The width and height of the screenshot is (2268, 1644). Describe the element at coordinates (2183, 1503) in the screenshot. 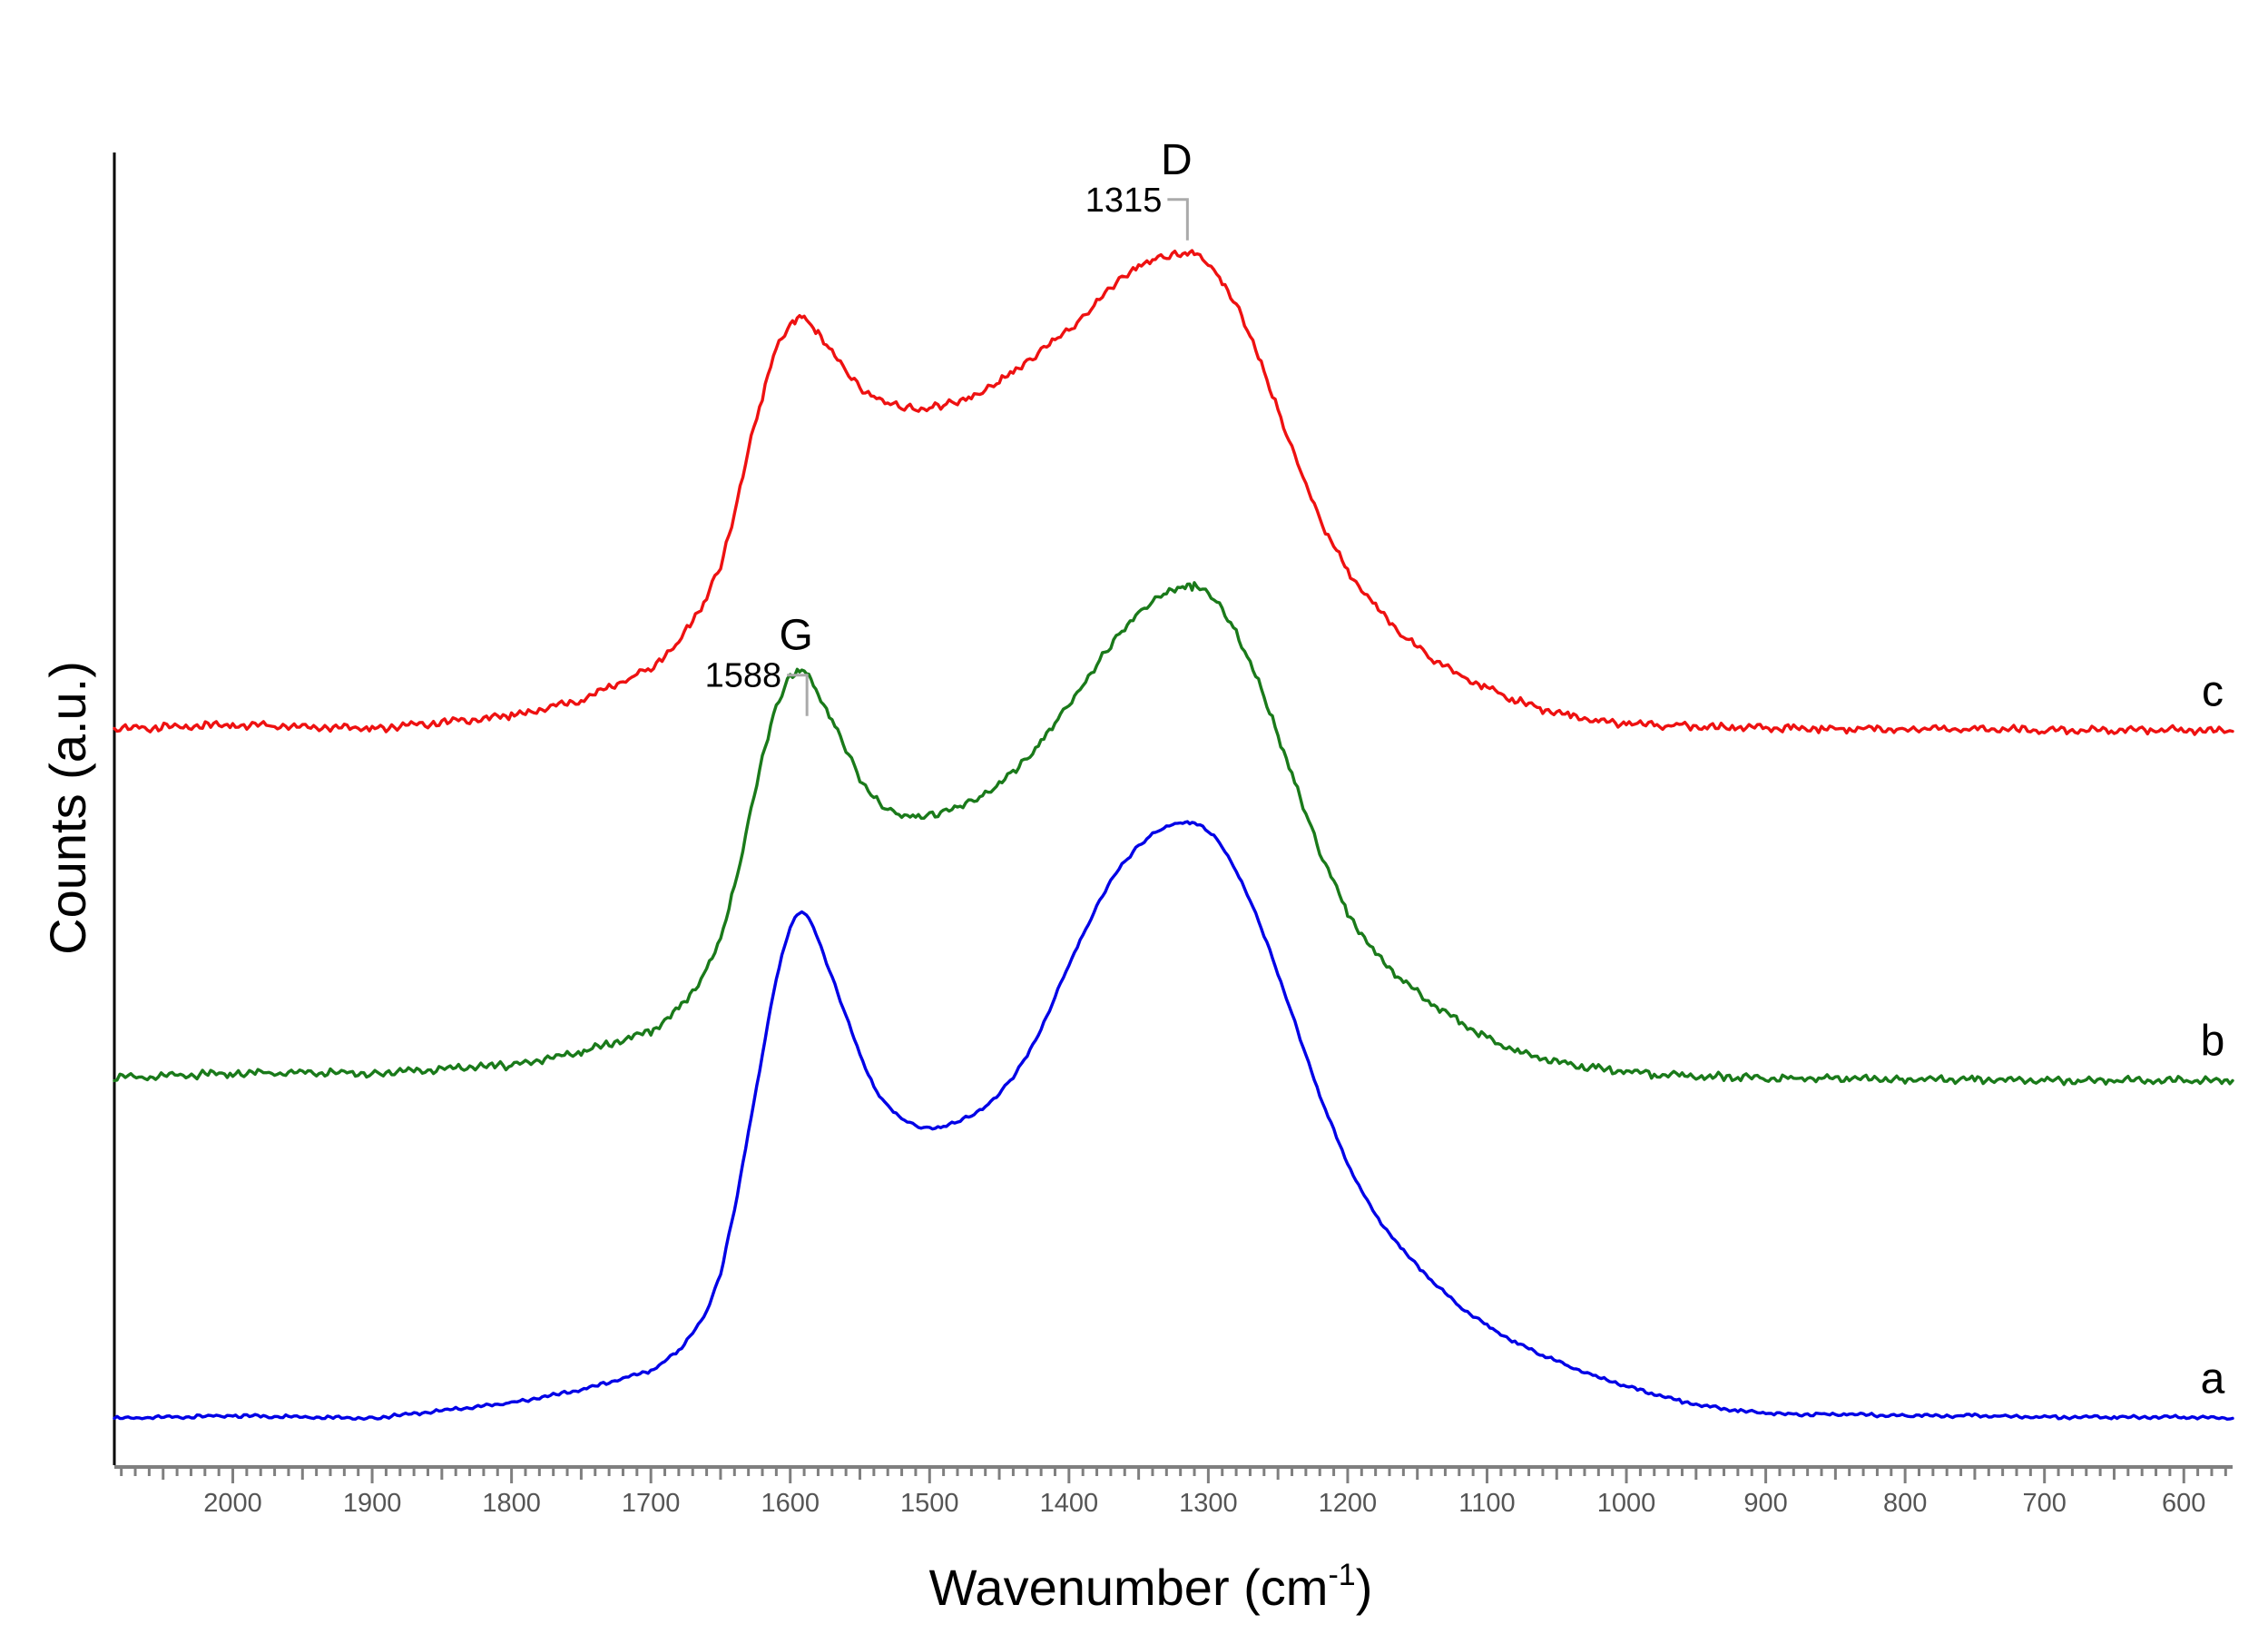

I see `x-tick-label: 600` at that location.